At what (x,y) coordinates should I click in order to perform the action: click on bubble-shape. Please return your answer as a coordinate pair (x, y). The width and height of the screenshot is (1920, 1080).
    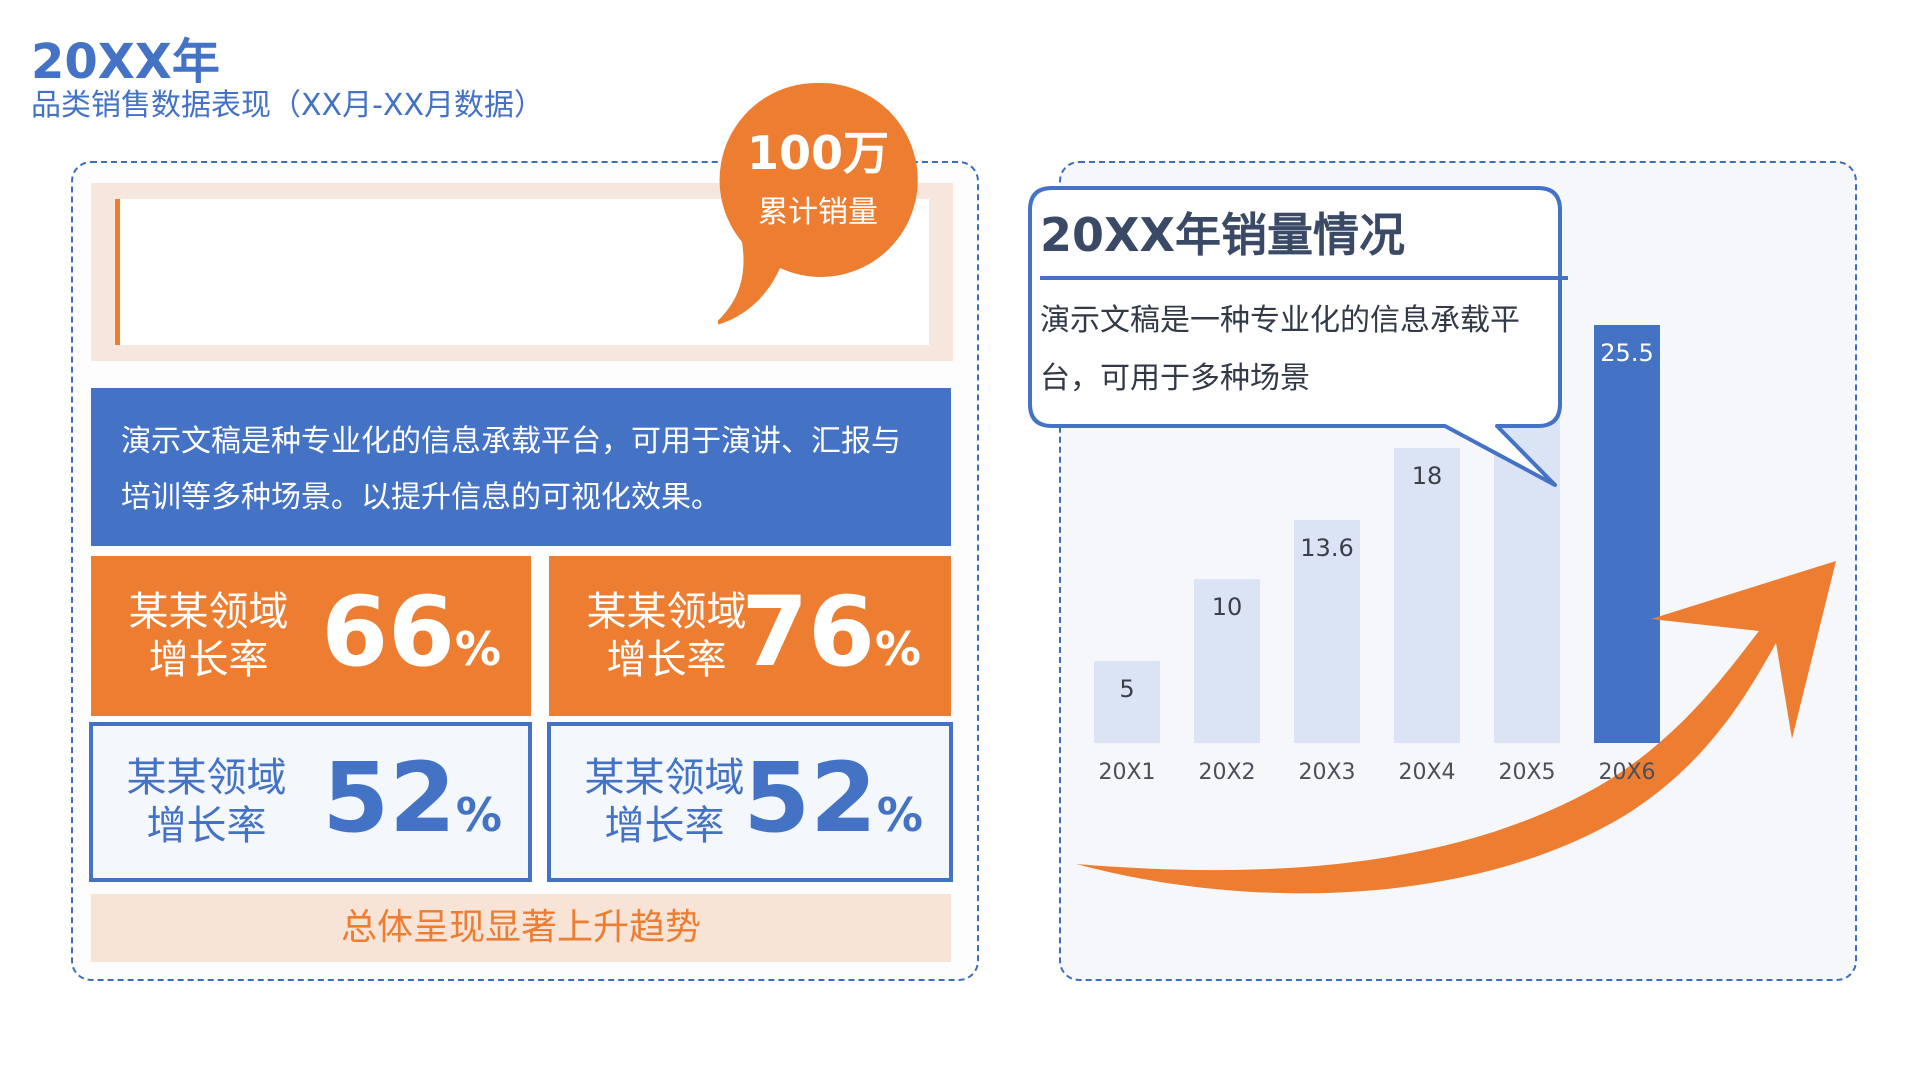
    Looking at the image, I should click on (815, 204).